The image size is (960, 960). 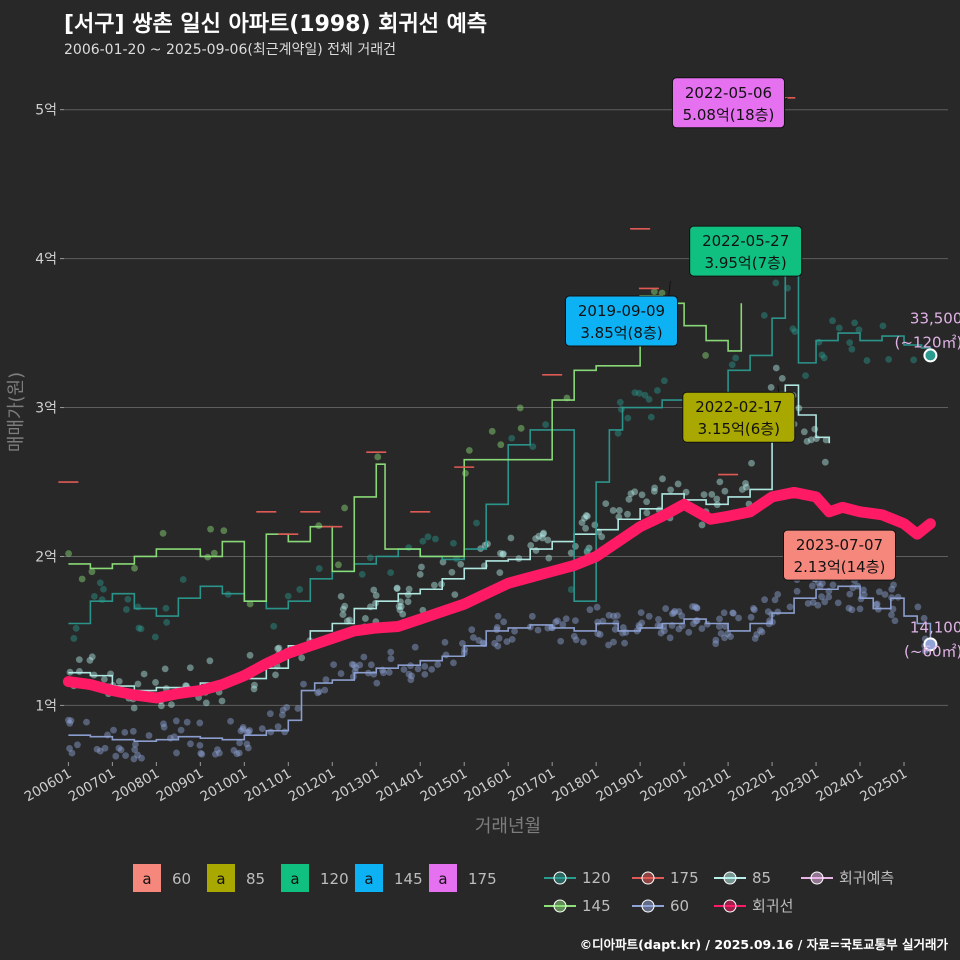 What do you see at coordinates (312, 786) in the screenshot?
I see `x-tick-label: 201201` at bounding box center [312, 786].